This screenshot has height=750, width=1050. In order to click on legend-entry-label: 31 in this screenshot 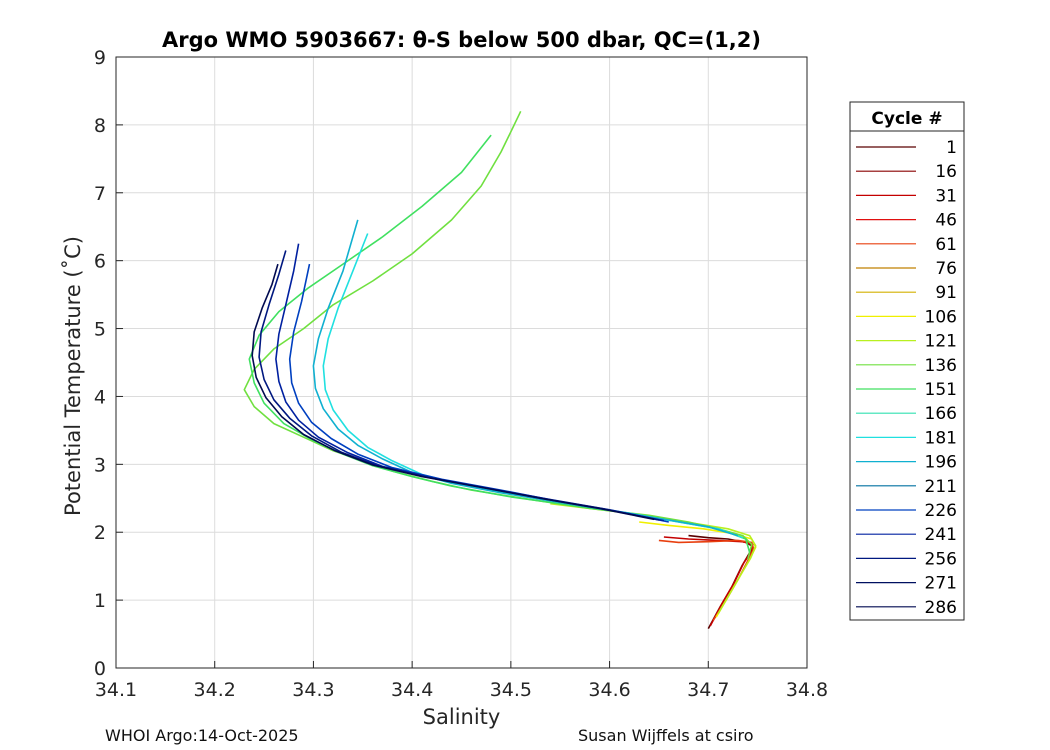, I will do `click(946, 196)`.